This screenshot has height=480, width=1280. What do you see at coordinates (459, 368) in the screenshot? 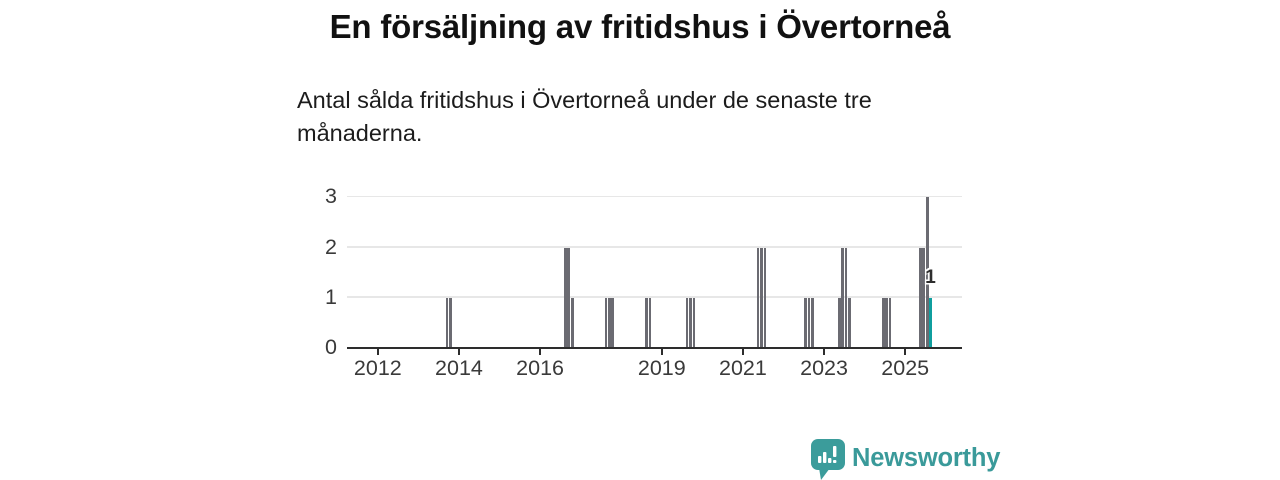
I see `x-tick-label: 2014` at bounding box center [459, 368].